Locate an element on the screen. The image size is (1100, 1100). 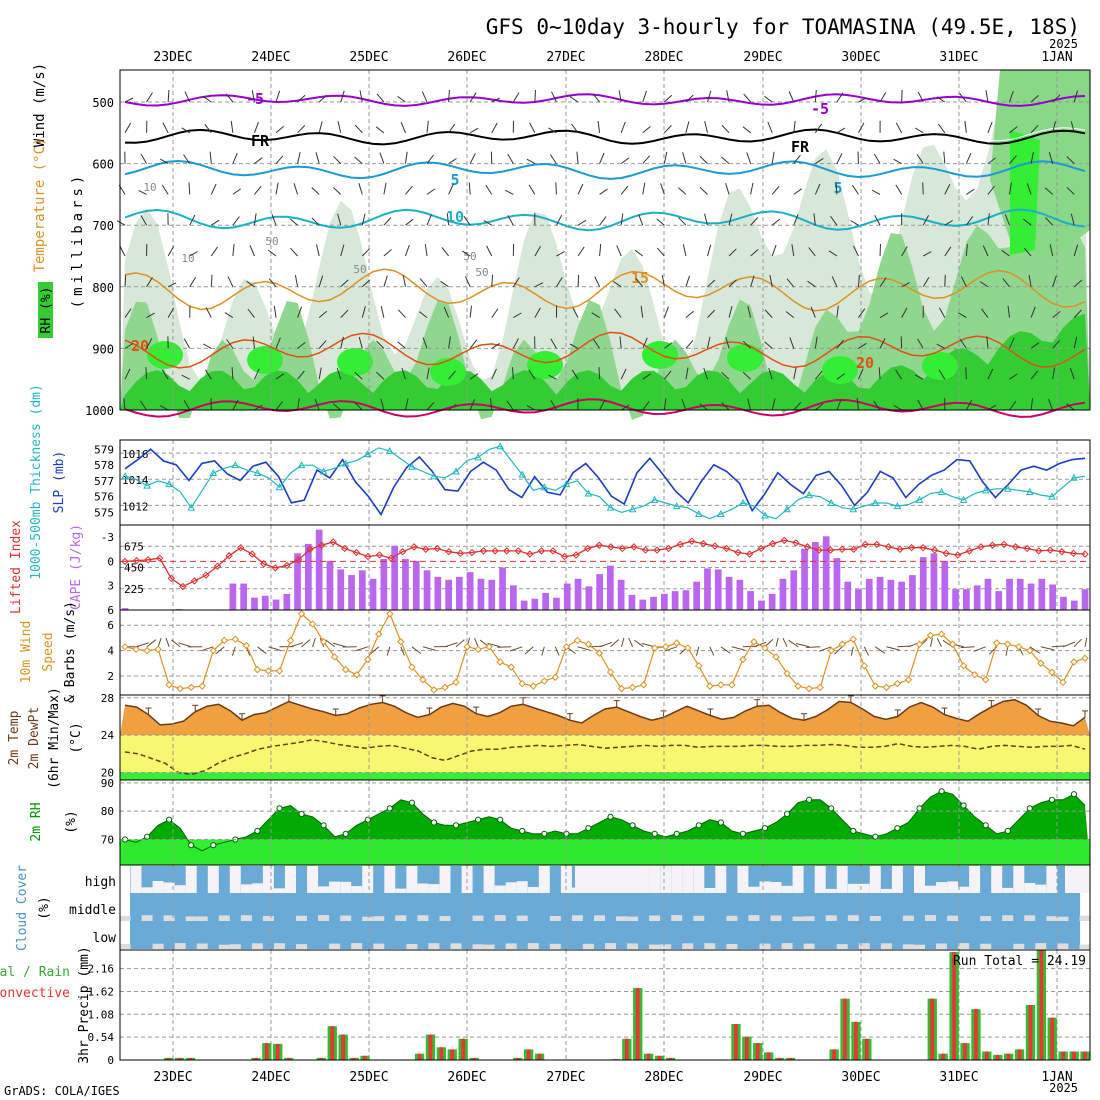
thk-tick-577: 577 is located at coordinates (104, 481).